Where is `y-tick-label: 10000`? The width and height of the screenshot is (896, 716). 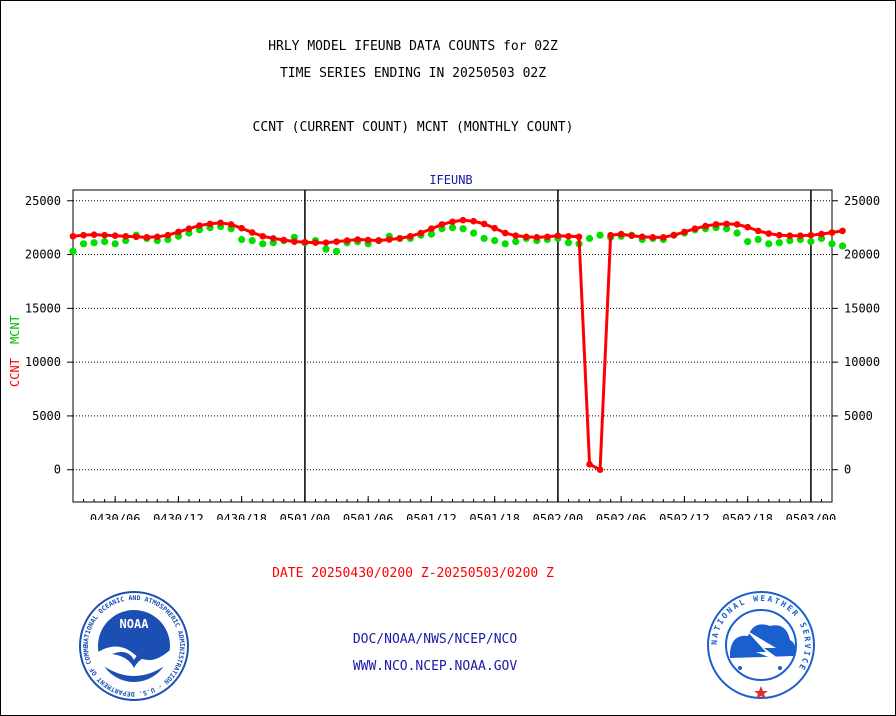 y-tick-label: 10000 is located at coordinates (43, 362).